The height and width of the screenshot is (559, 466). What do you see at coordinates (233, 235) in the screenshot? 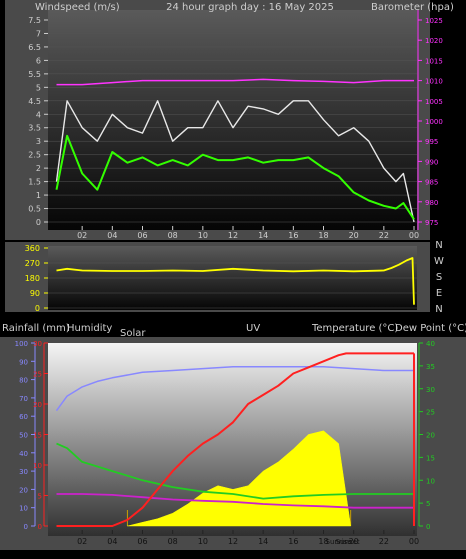
I see `wind-x-tick-label: 12` at bounding box center [233, 235].